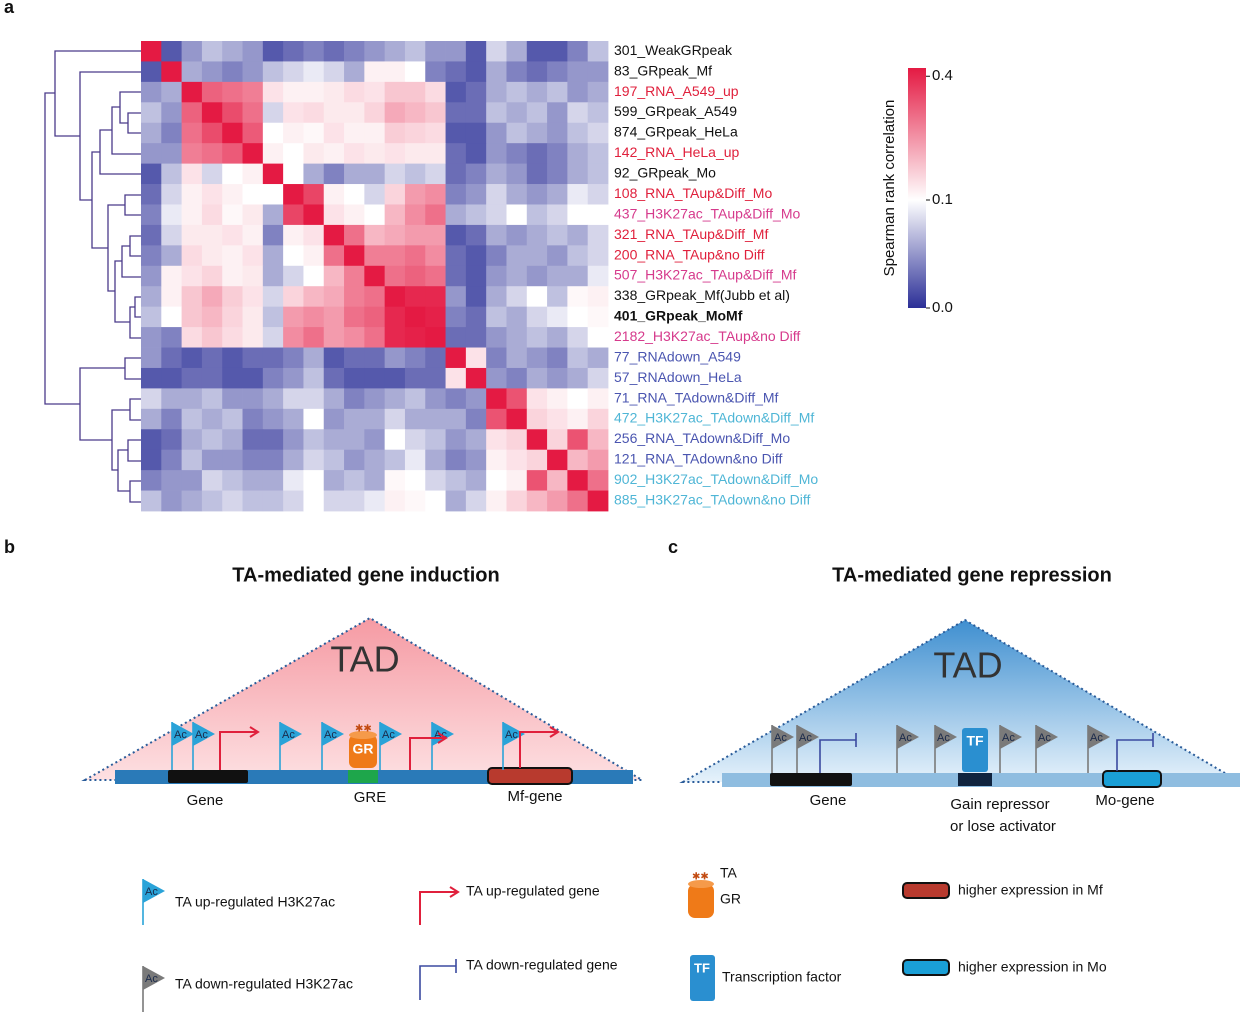  What do you see at coordinates (363, 749) in the screenshot?
I see `gr-label: GR` at bounding box center [363, 749].